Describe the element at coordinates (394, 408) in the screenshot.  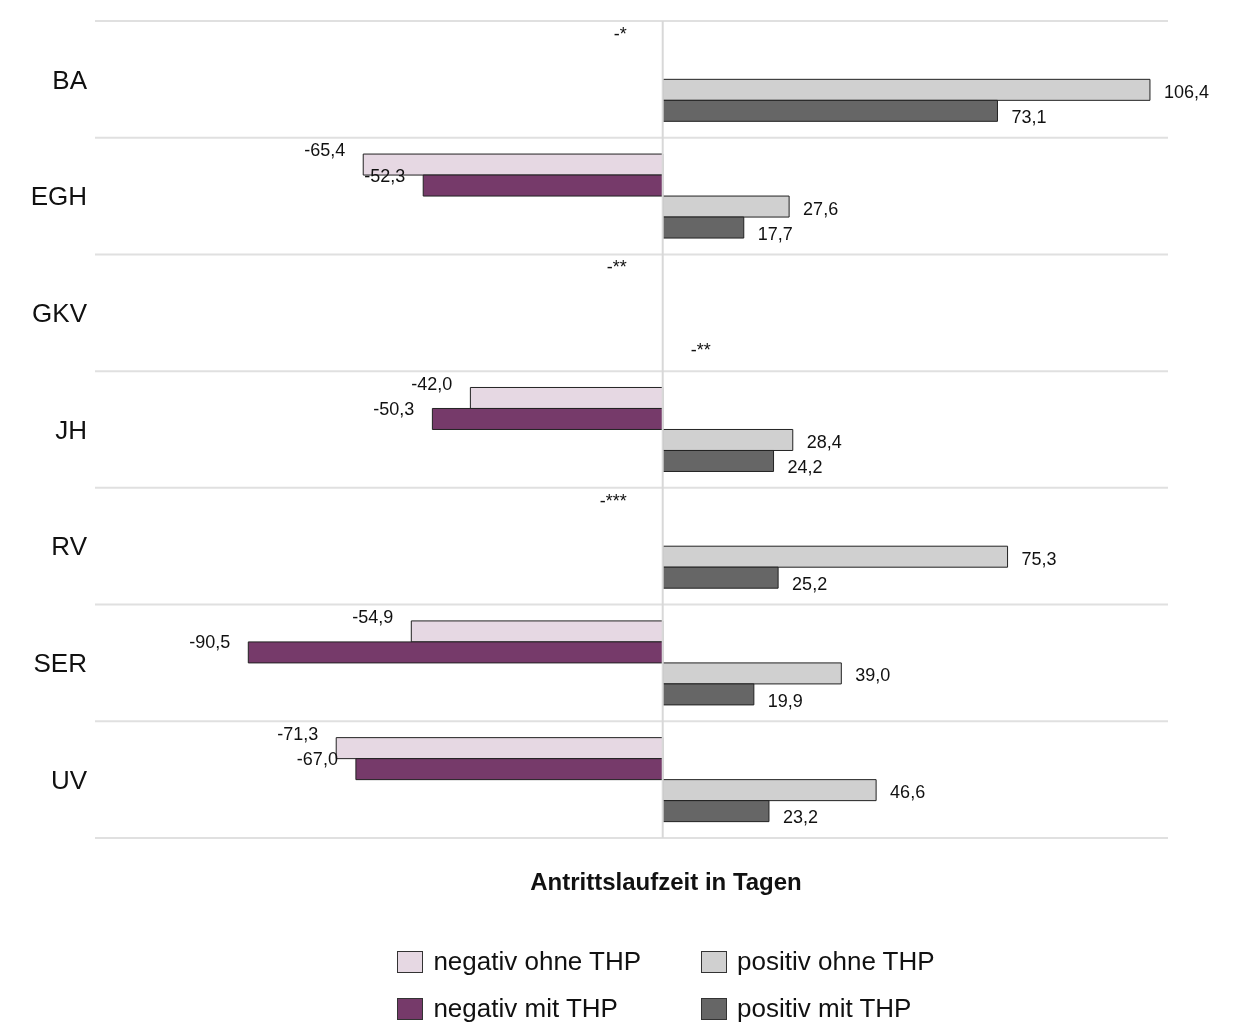
I see `data-label: -50,3` at that location.